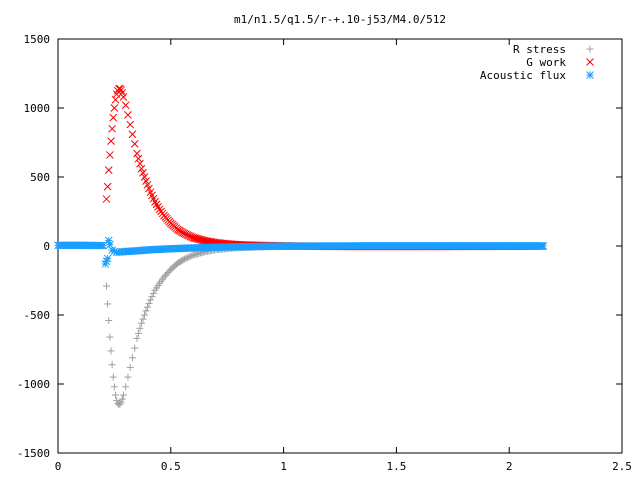 The width and height of the screenshot is (640, 480). Describe the element at coordinates (283, 466) in the screenshot. I see `x-tick-label: 1` at that location.